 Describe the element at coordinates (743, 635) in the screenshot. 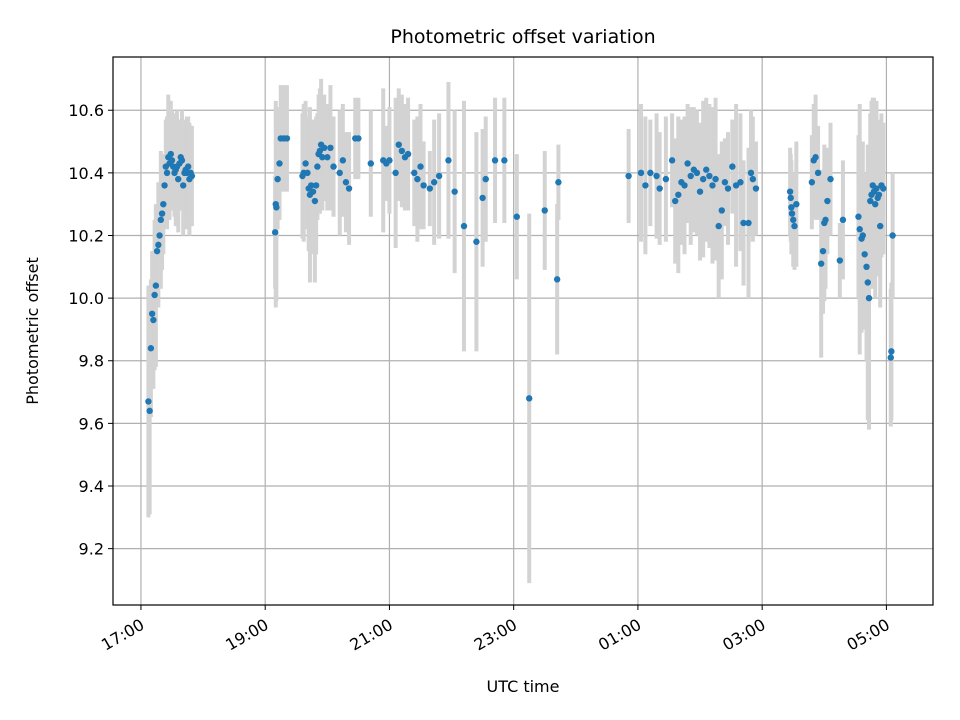

I see `x-tick-label: 03:00` at that location.